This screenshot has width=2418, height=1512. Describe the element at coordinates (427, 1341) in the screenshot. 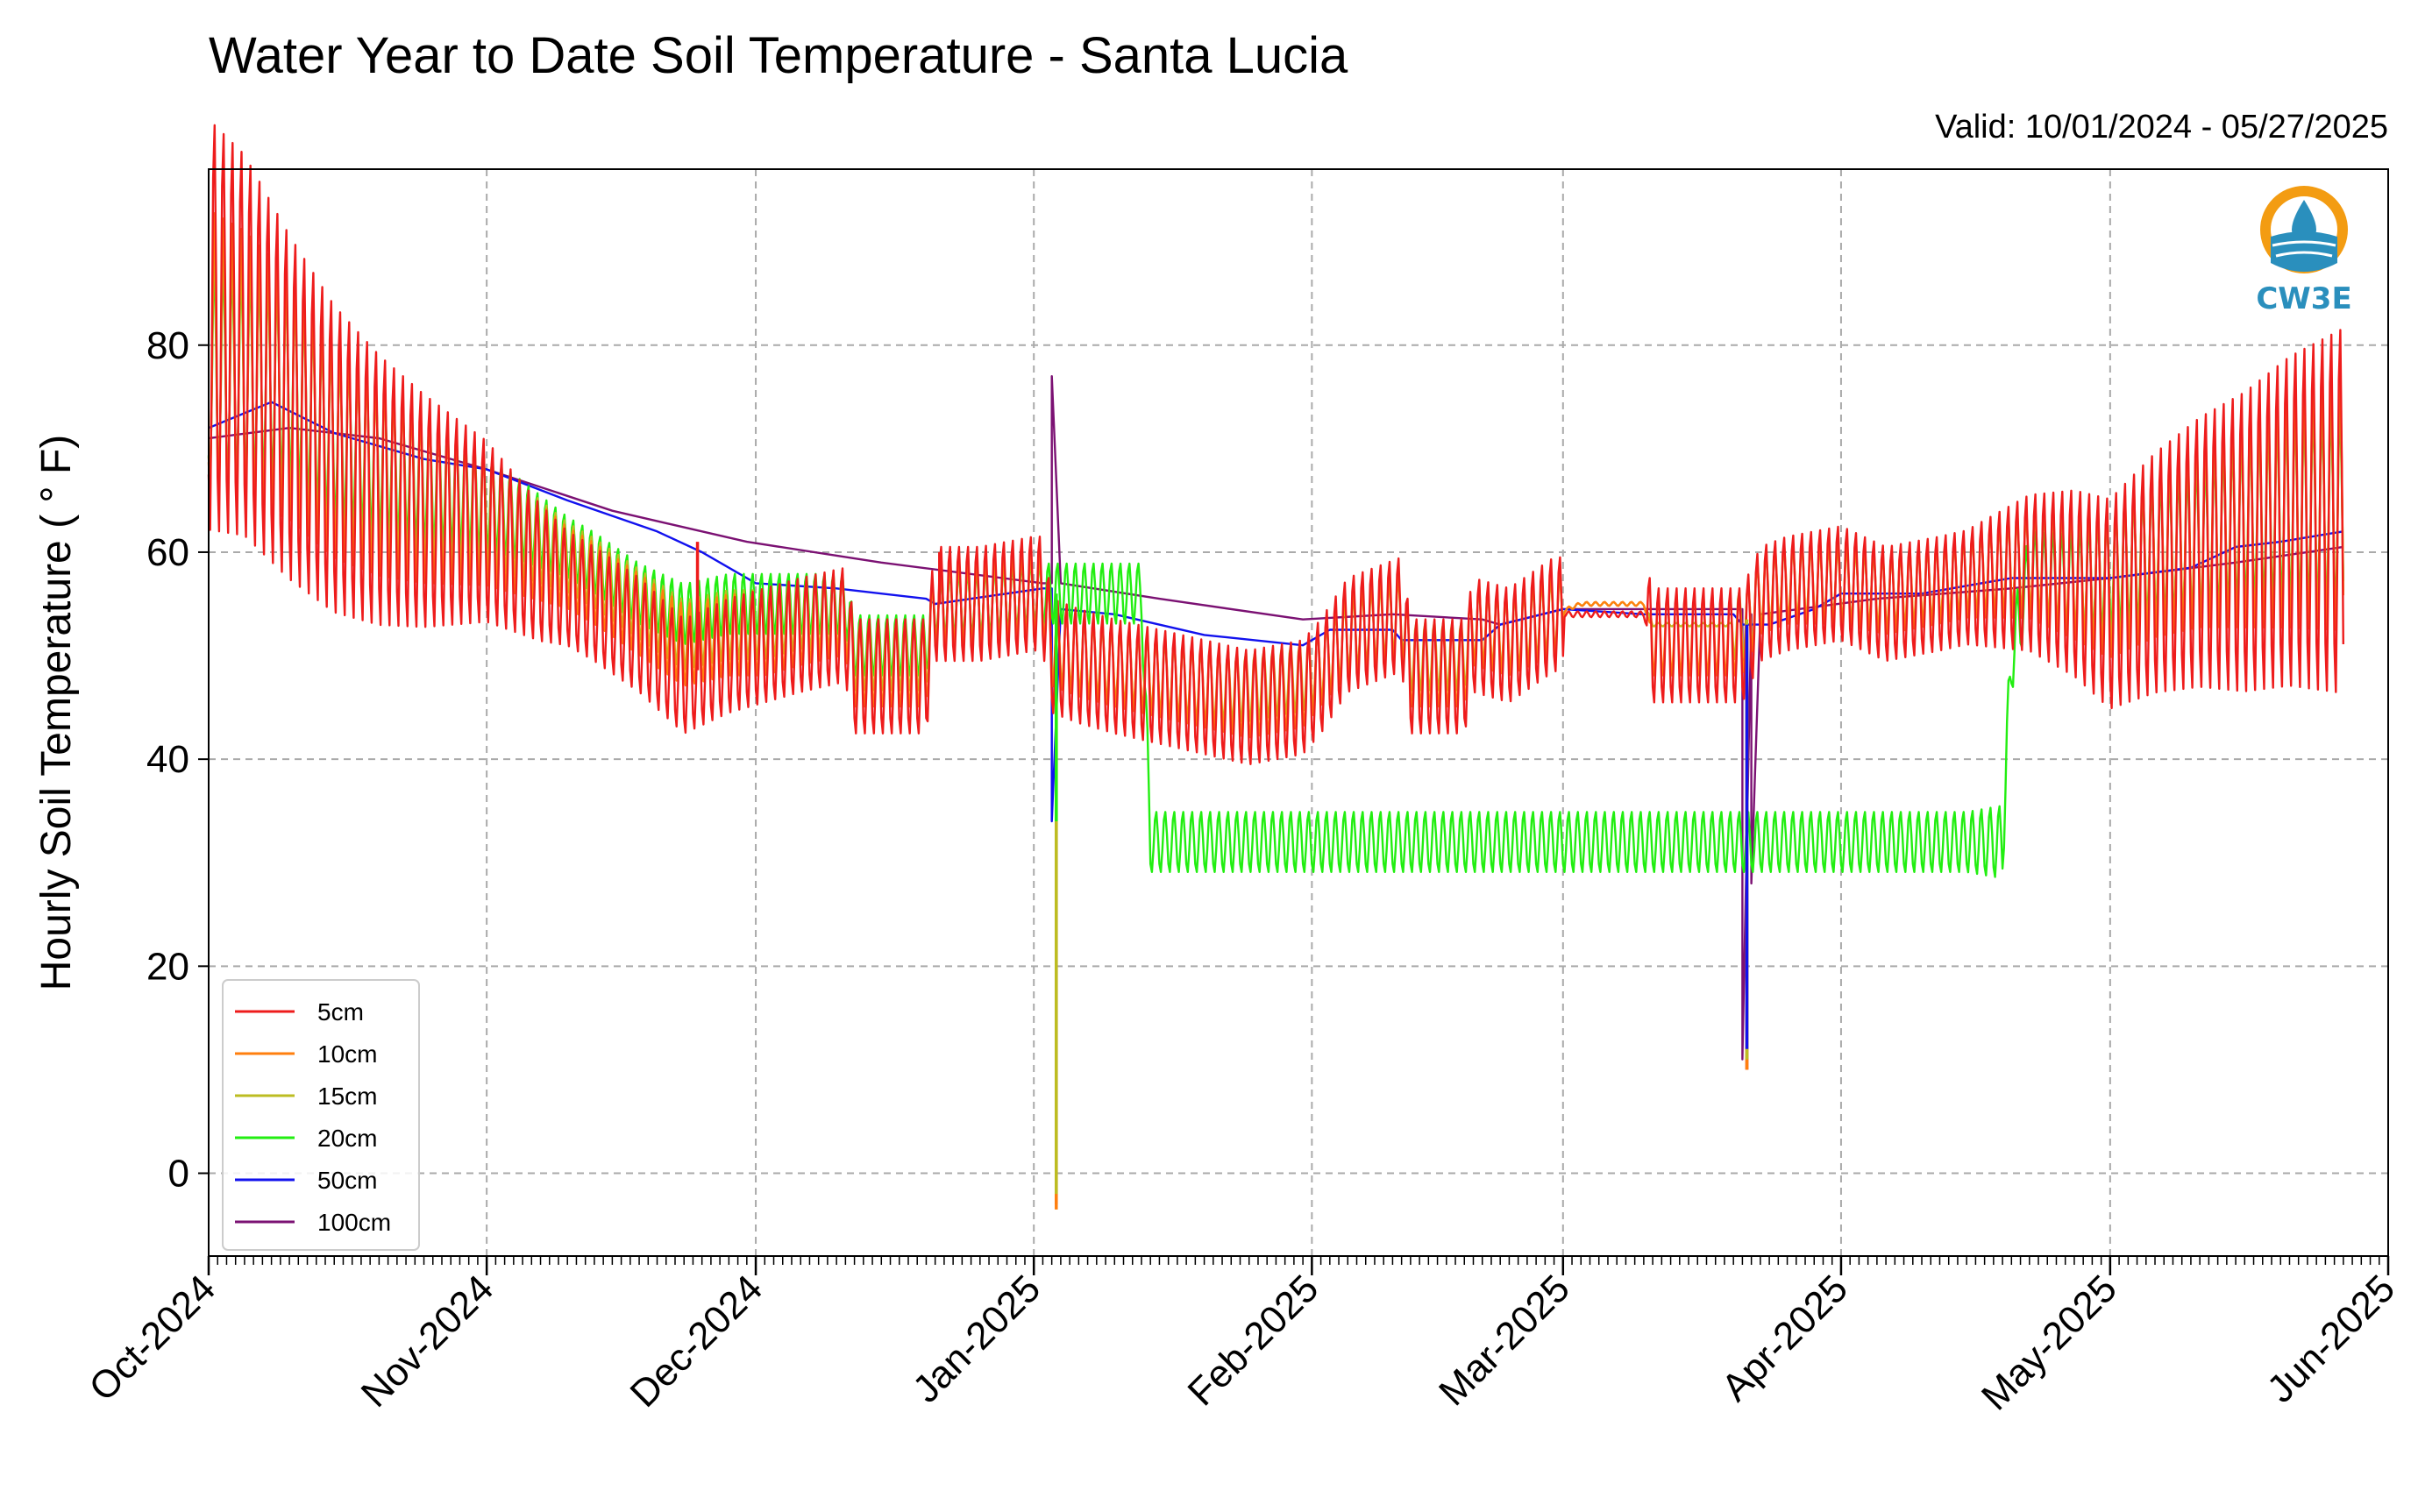

I see `x-tick-label: Nov-2024` at that location.